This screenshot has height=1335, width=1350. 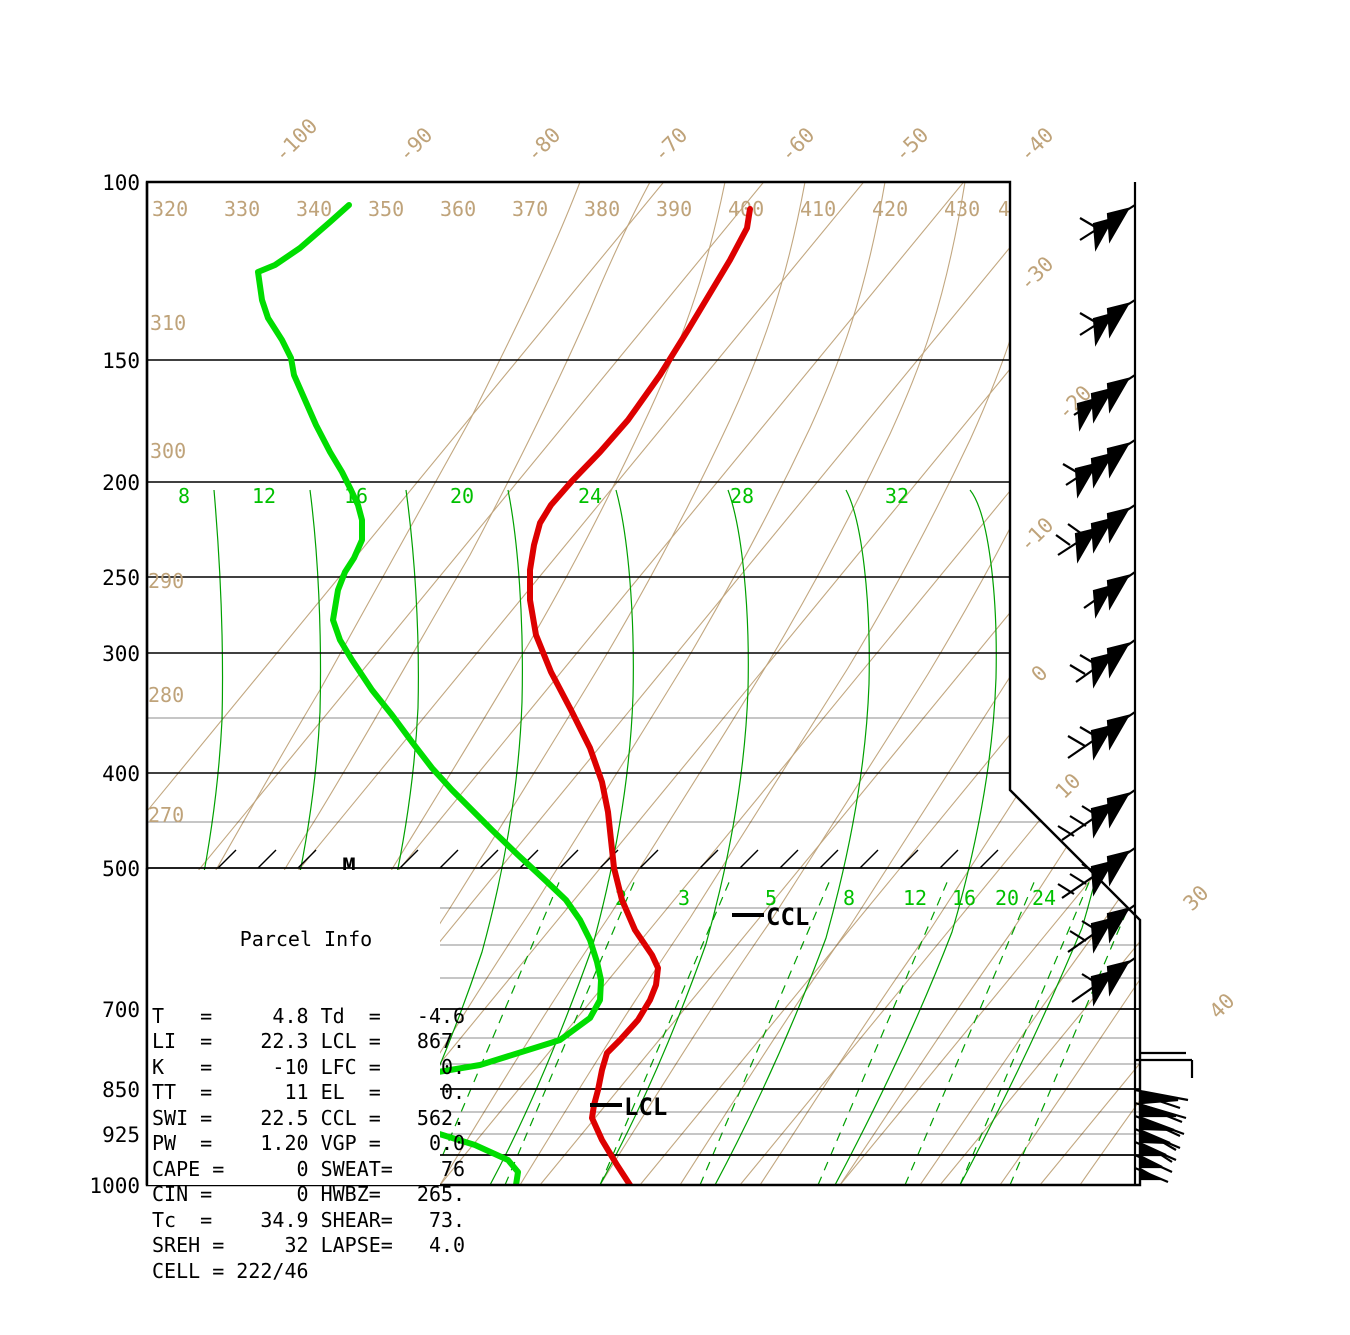 I want to click on parcel-info-row: CELL = 222/46, so click(x=230, y=1270).